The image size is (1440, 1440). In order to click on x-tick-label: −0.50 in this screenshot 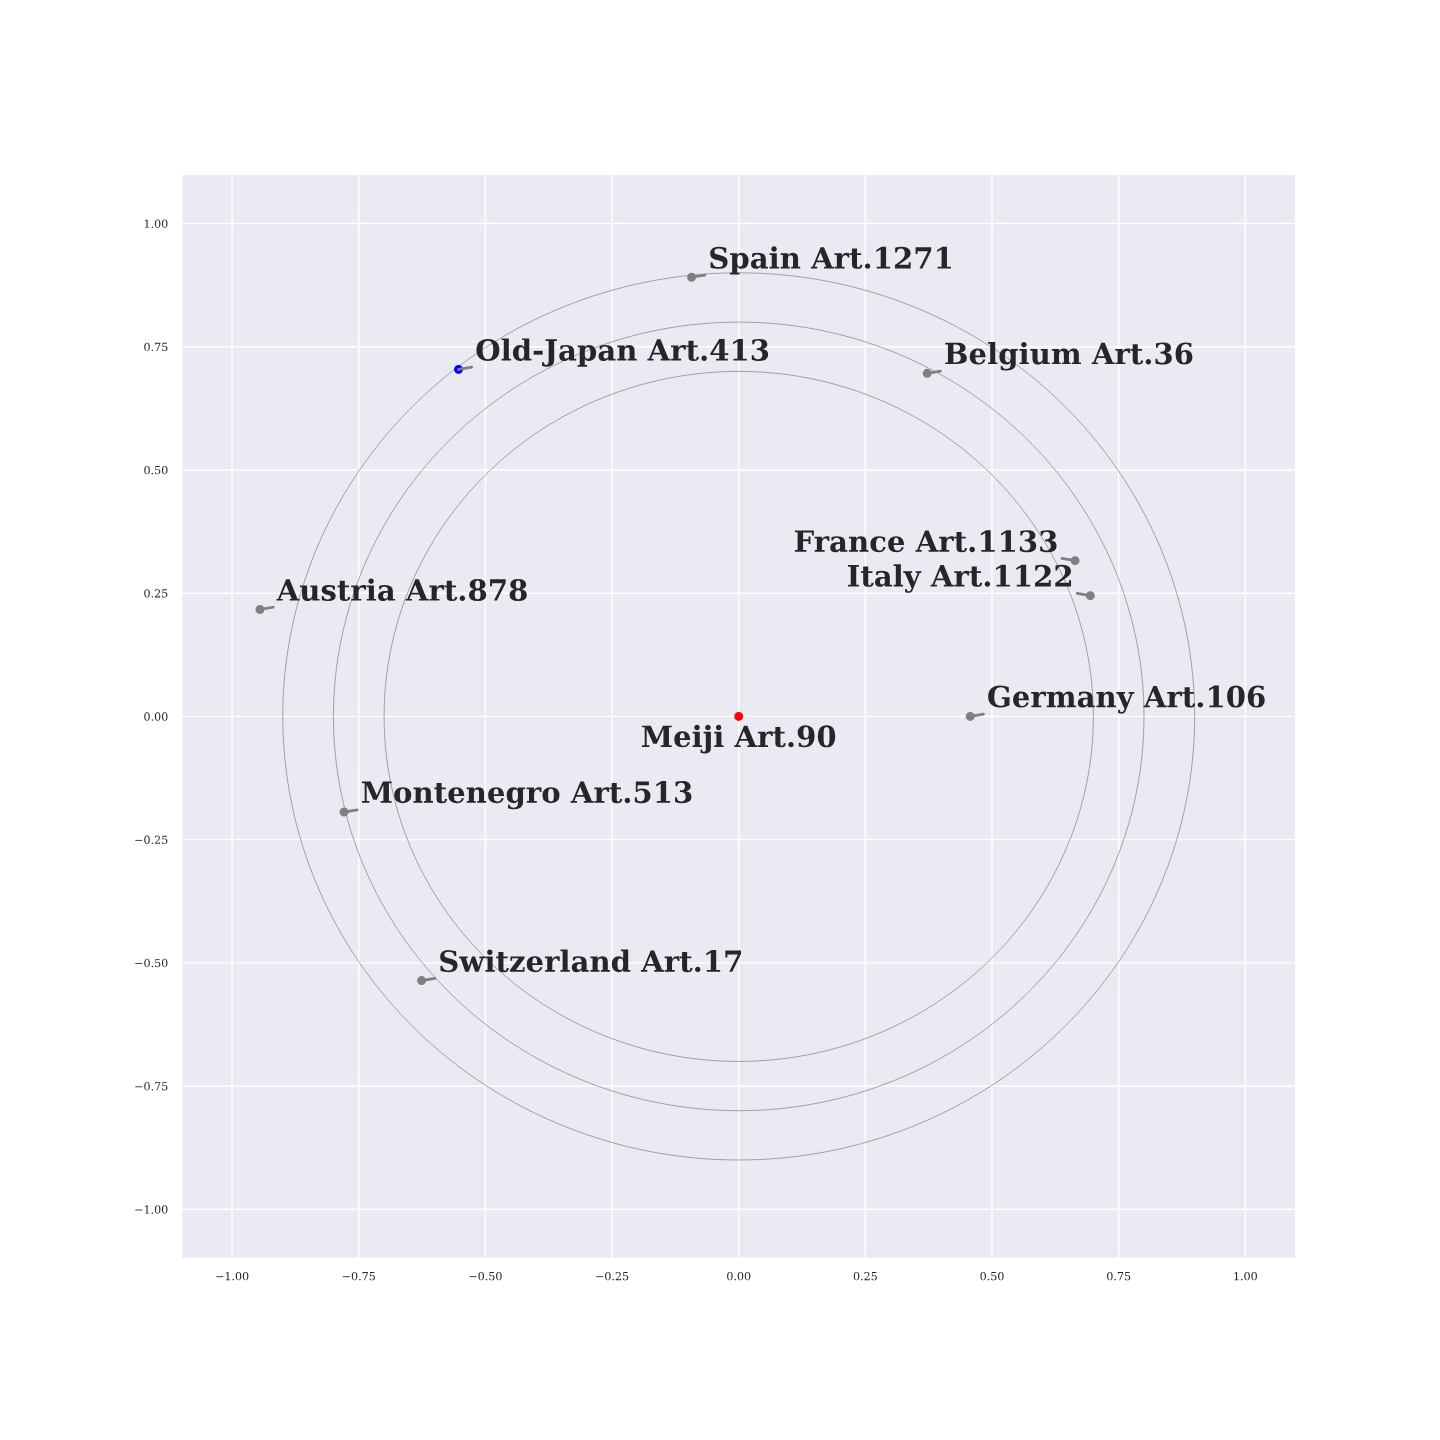, I will do `click(485, 1276)`.